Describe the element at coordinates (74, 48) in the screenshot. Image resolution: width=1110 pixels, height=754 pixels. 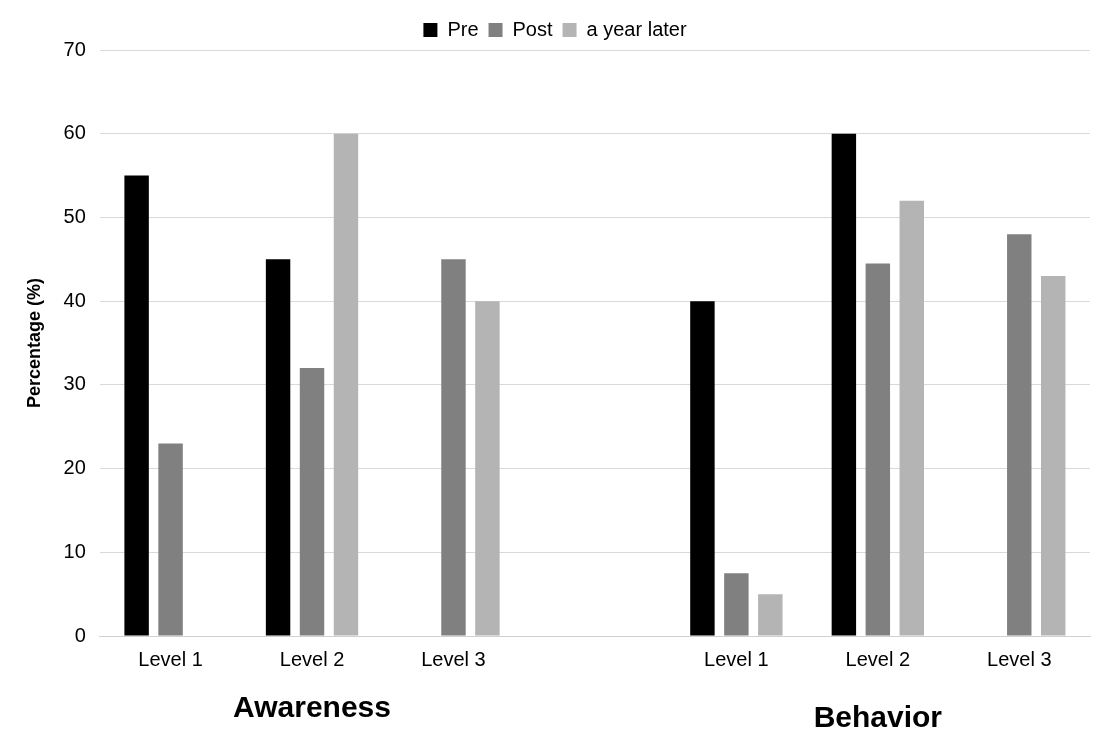
I see `y-tick-label: 70` at that location.